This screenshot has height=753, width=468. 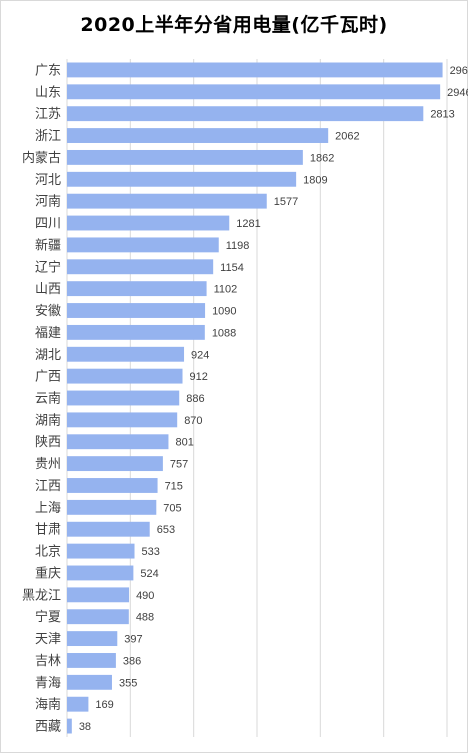 I want to click on data-label: 1088, so click(x=224, y=333).